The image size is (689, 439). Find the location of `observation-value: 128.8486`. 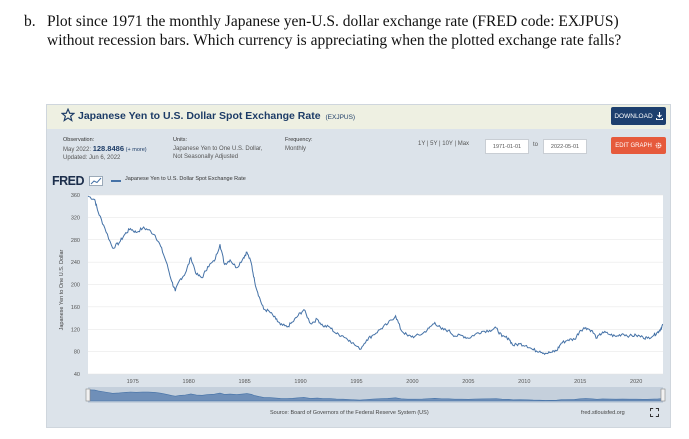

observation-value: 128.8486 is located at coordinates (108, 148).